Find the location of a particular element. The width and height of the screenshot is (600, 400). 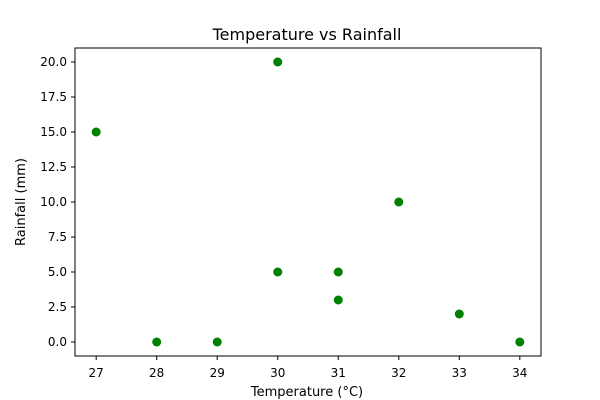

x-tick-label: 34 is located at coordinates (519, 373).